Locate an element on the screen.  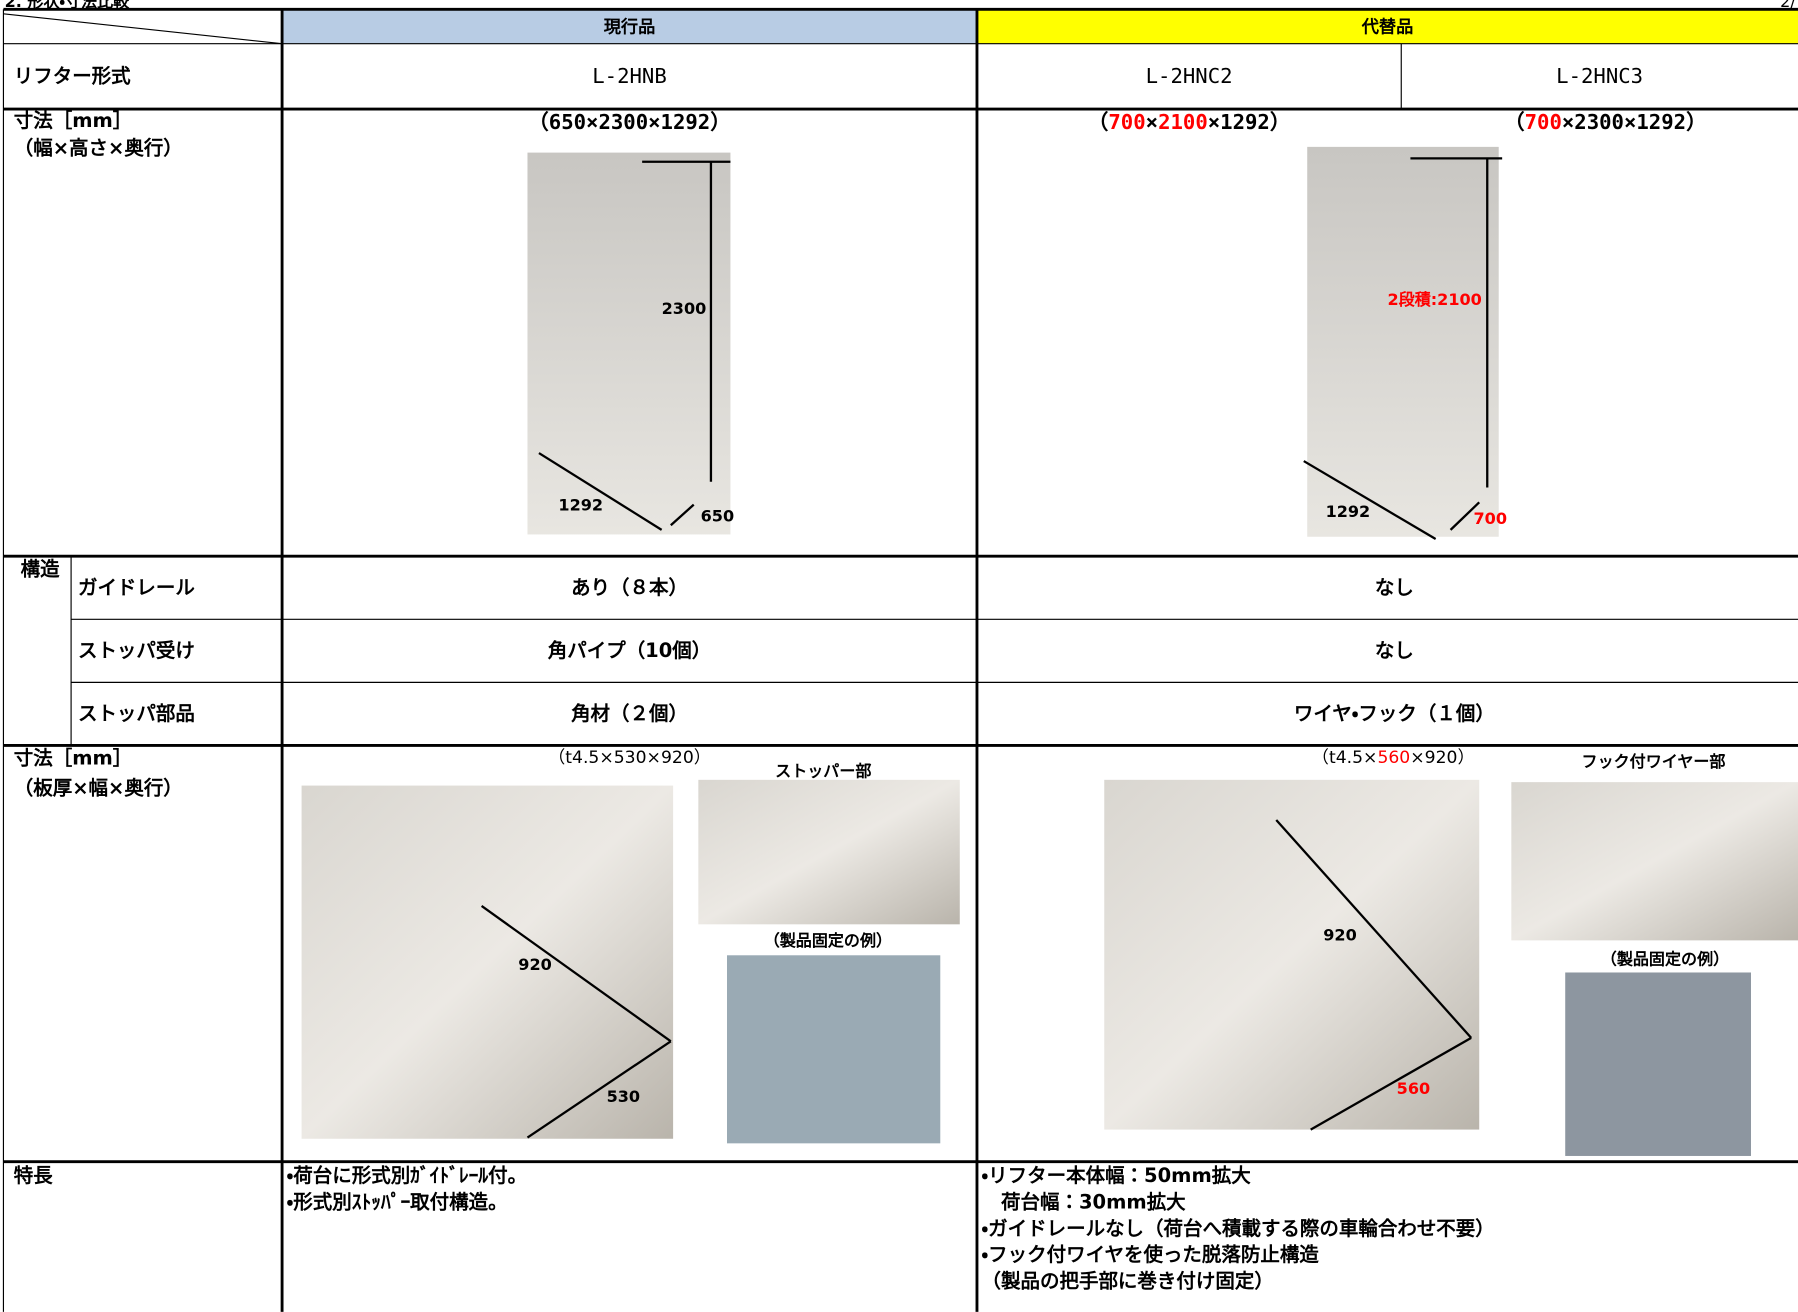
text-segment: （650×2300×1292） is located at coordinates (629, 122).